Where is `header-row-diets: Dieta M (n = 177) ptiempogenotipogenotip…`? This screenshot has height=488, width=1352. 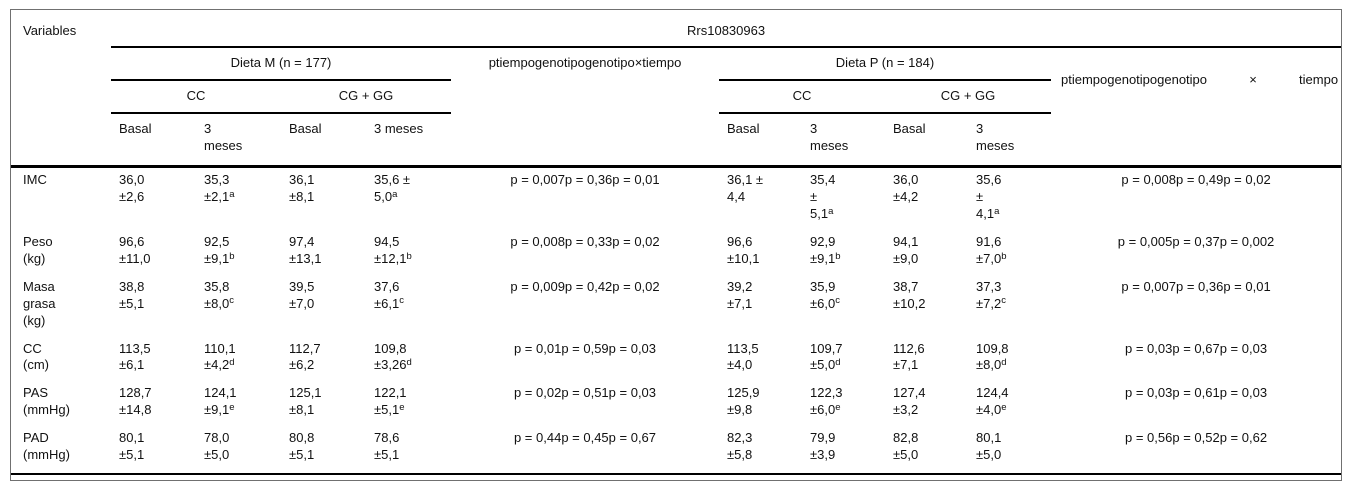
header-row-diets: Dieta M (n = 177) ptiempogenotipogenotip… is located at coordinates (676, 66).